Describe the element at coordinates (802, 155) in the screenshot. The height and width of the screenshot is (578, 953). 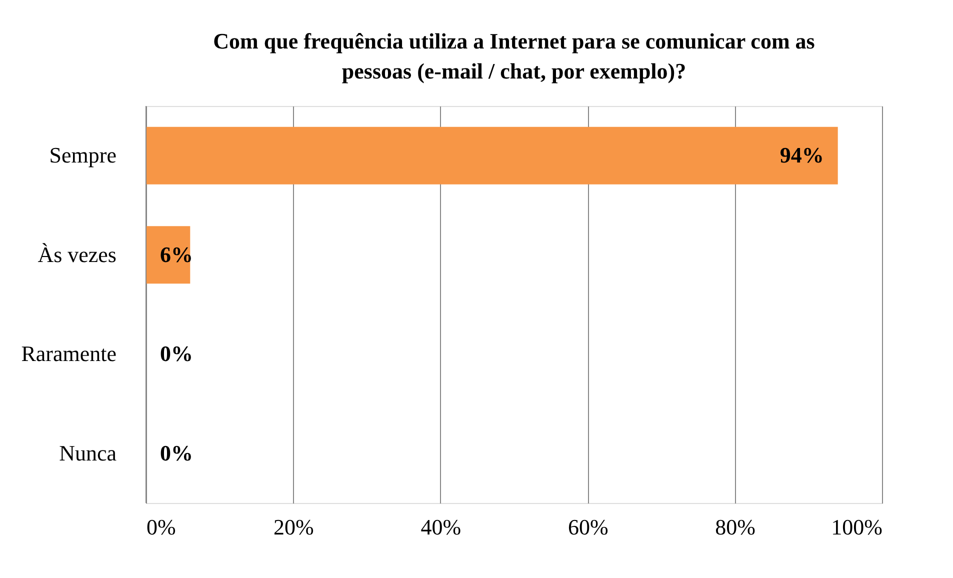
I see `data-label: 94%` at that location.